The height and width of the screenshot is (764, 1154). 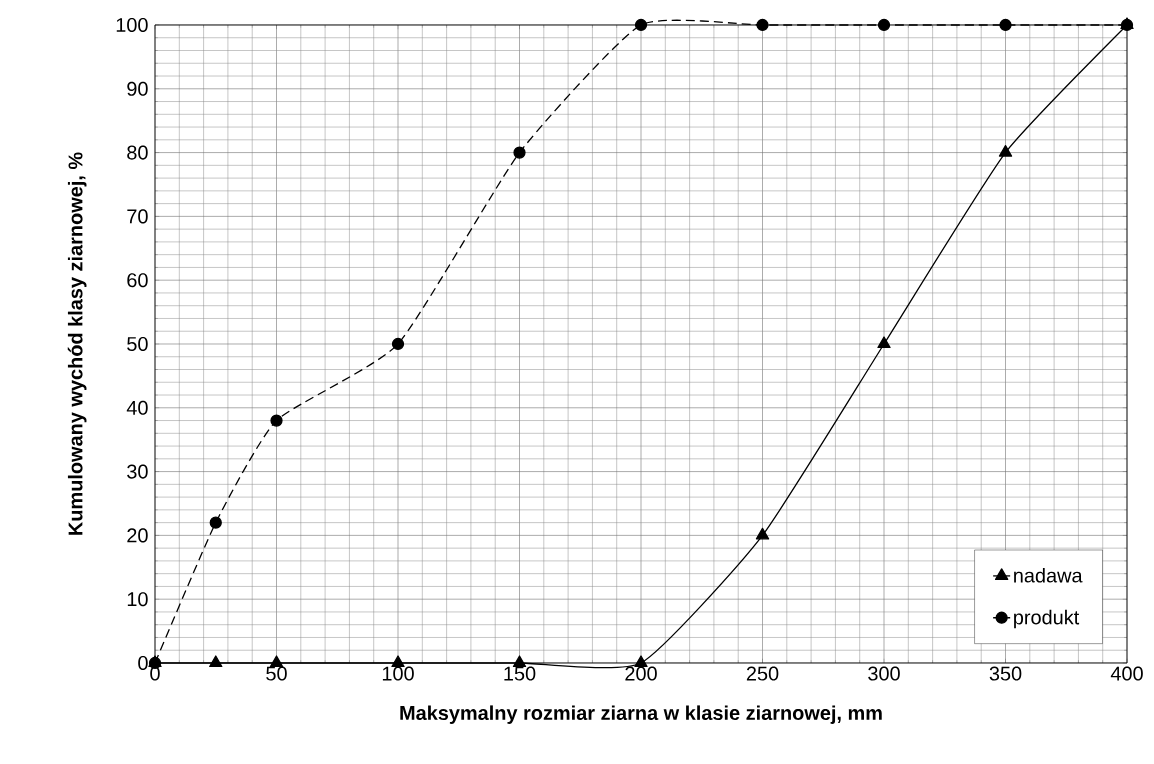 I want to click on x-tick-label: 100, so click(x=398, y=673).